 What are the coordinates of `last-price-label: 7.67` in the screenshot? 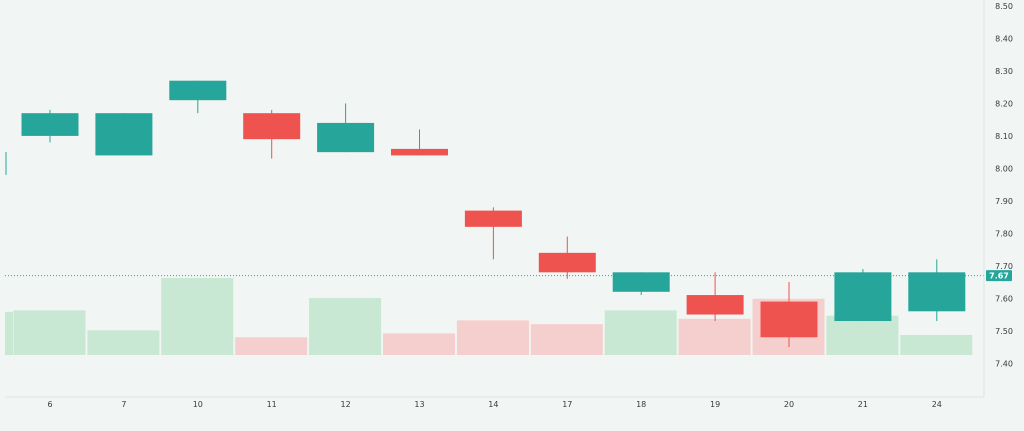 It's located at (999, 276).